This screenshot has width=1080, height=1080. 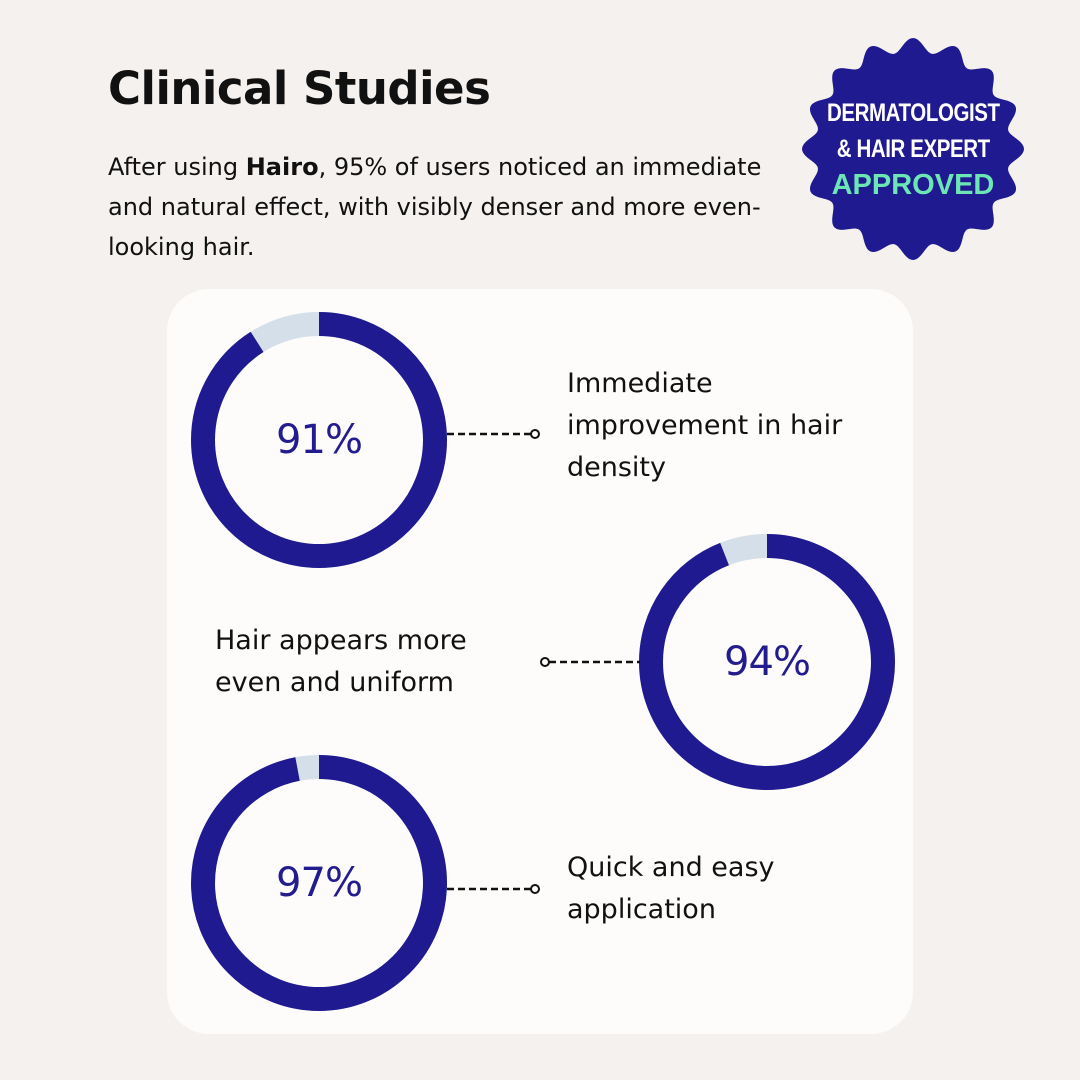 I want to click on stat-value: 97%, so click(x=319, y=883).